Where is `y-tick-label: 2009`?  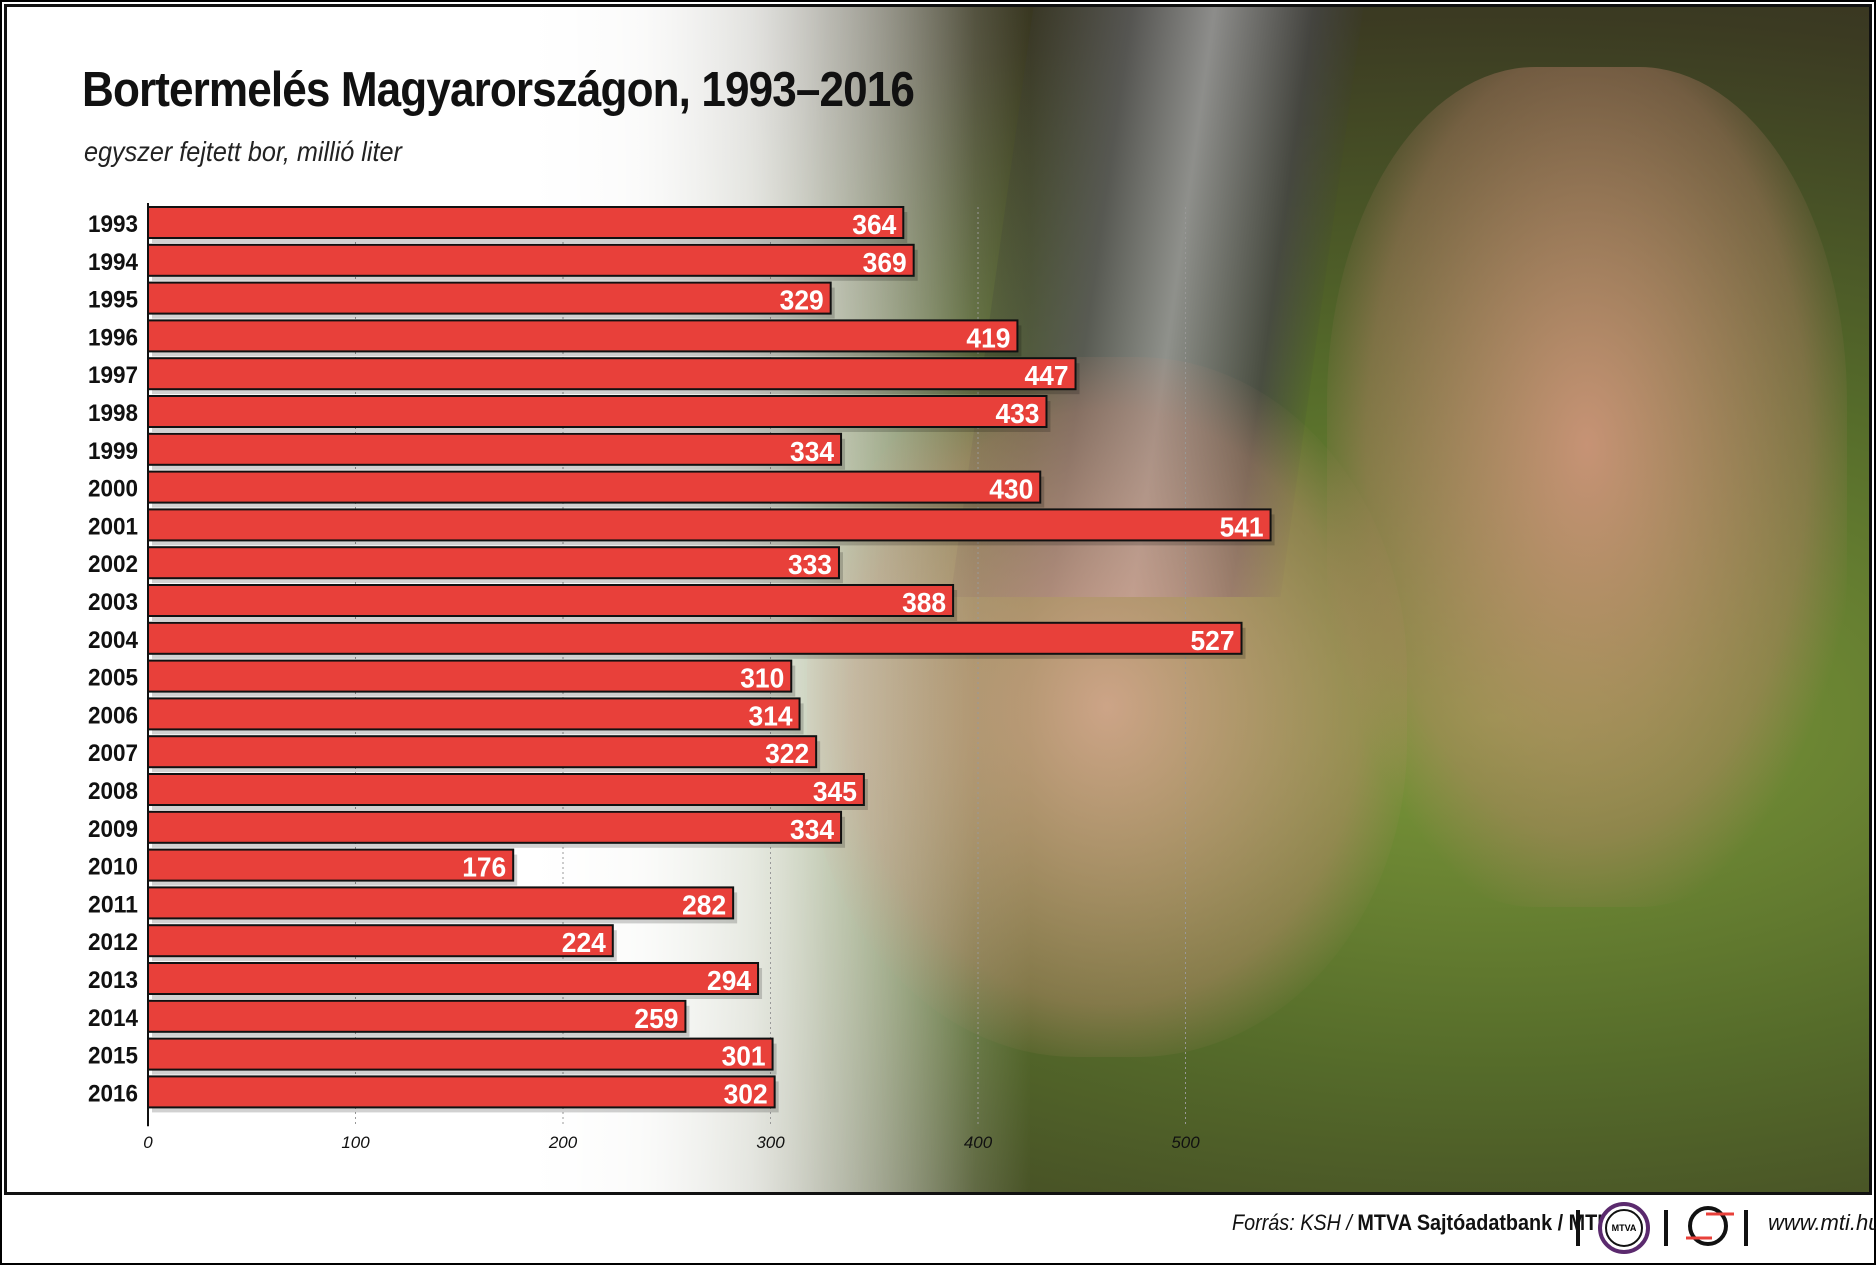
y-tick-label: 2009 is located at coordinates (113, 829).